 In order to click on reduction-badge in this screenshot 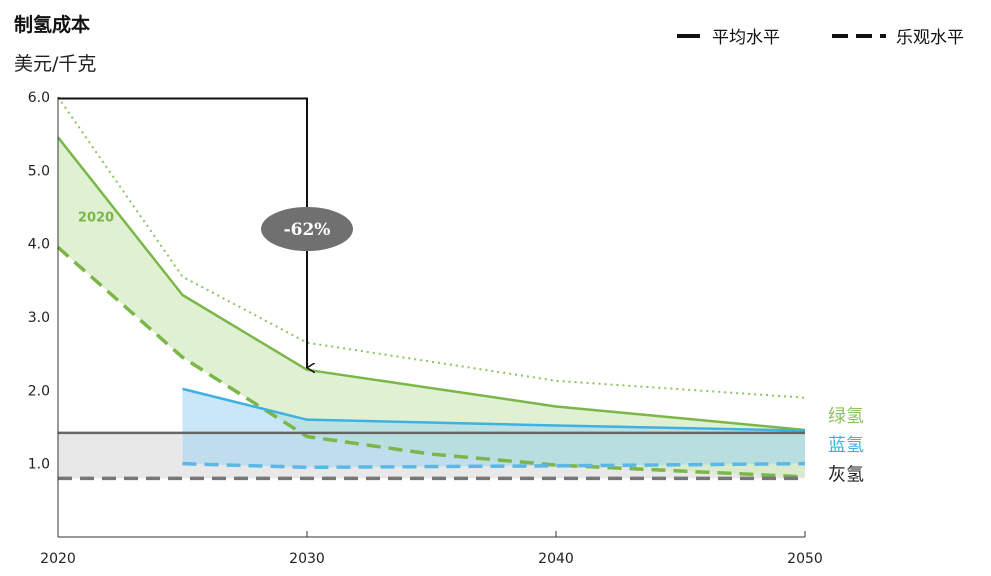, I will do `click(307, 229)`.